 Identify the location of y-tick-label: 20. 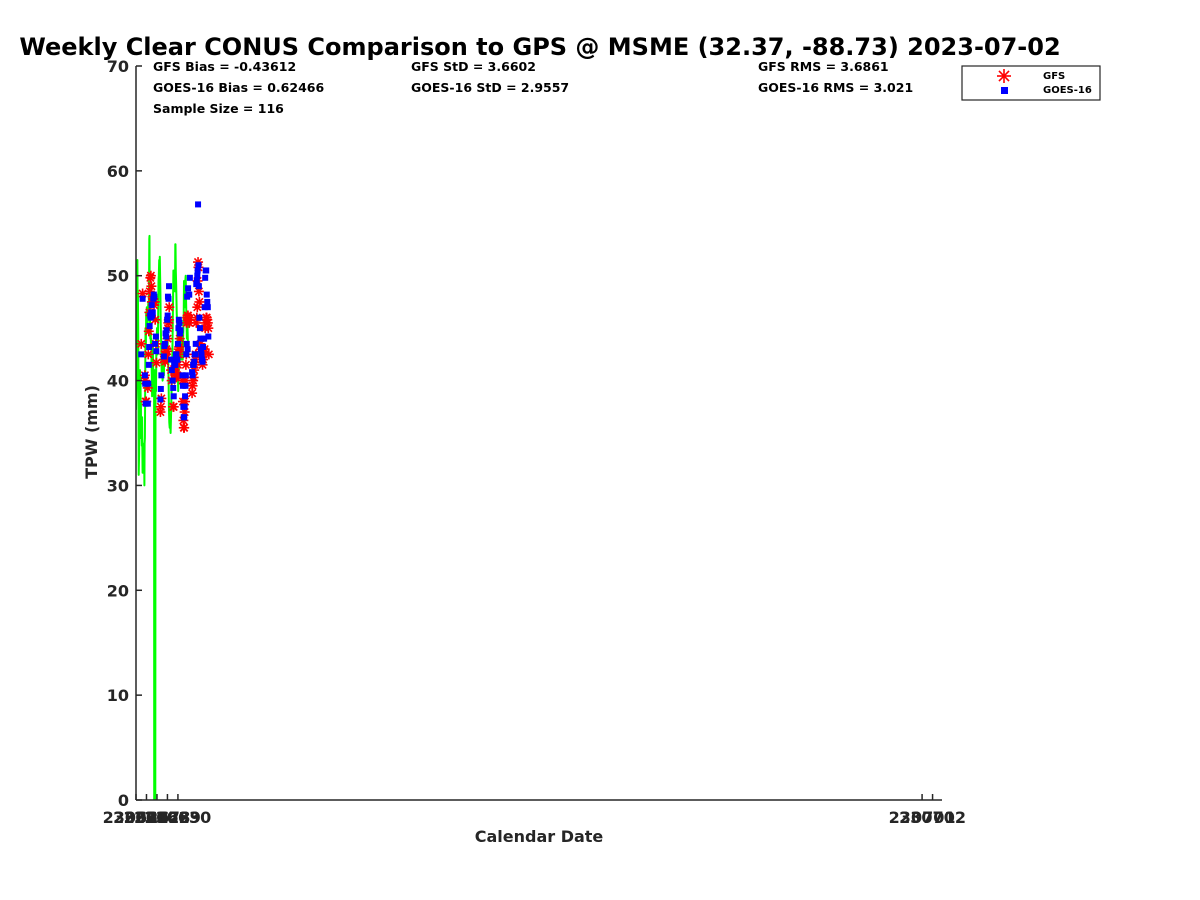
(118, 590).